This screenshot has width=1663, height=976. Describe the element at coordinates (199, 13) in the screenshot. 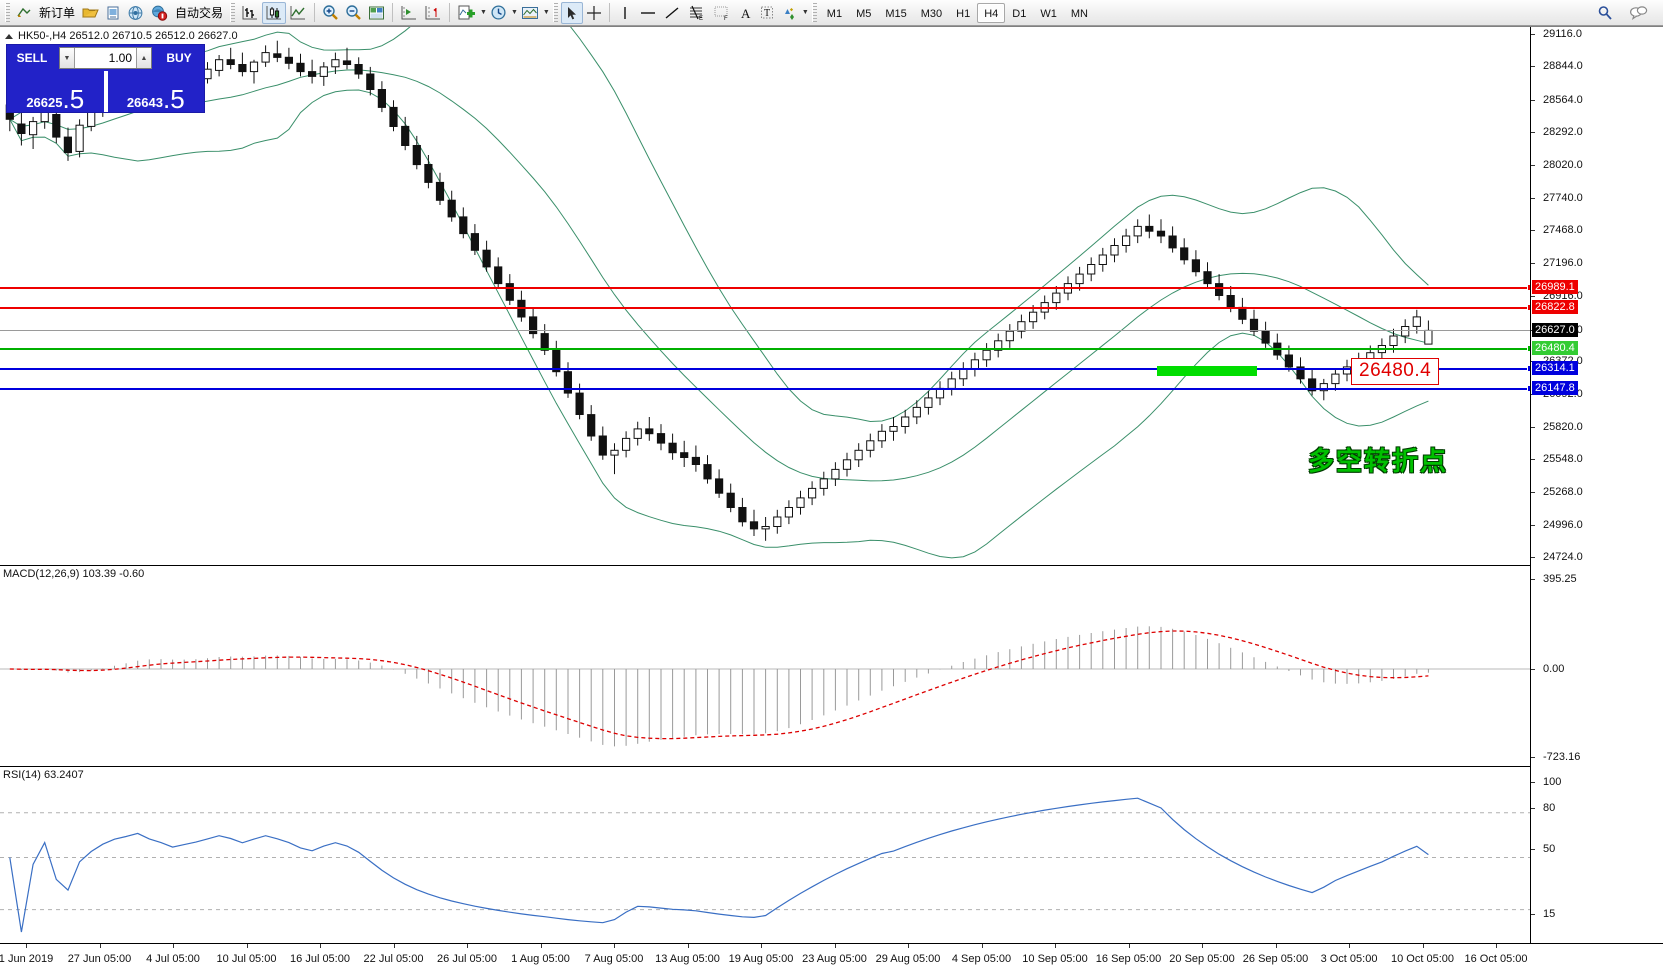

I see `autotrade-label: 自动交易` at that location.